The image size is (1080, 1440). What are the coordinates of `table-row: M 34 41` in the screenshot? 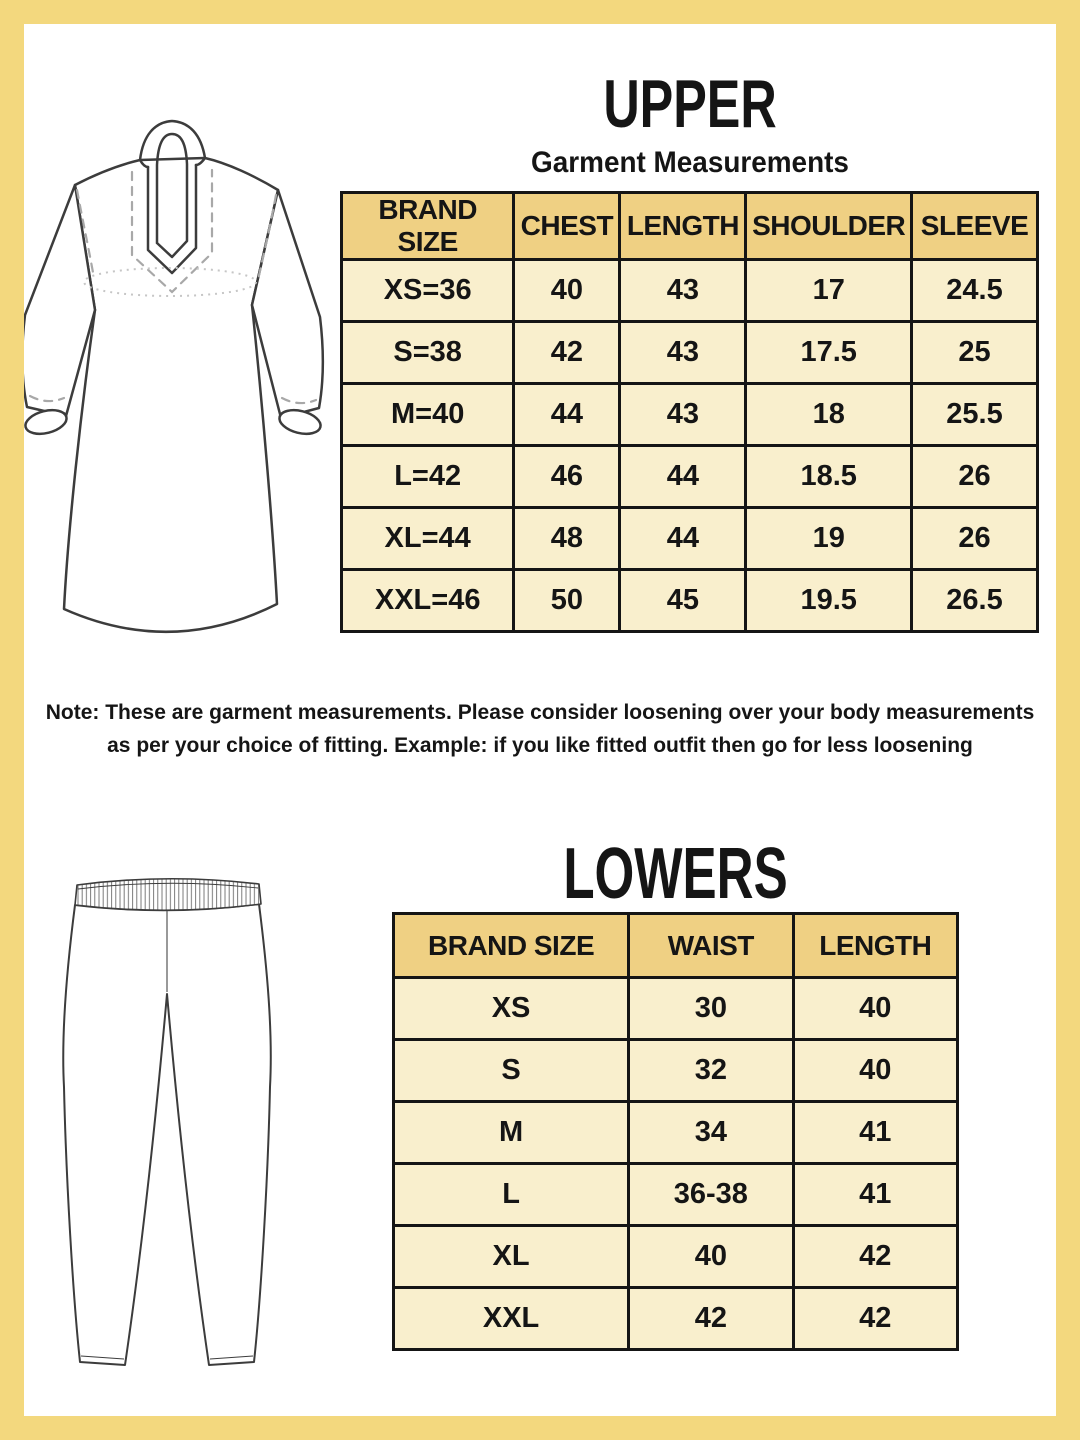 It's located at (675, 1132).